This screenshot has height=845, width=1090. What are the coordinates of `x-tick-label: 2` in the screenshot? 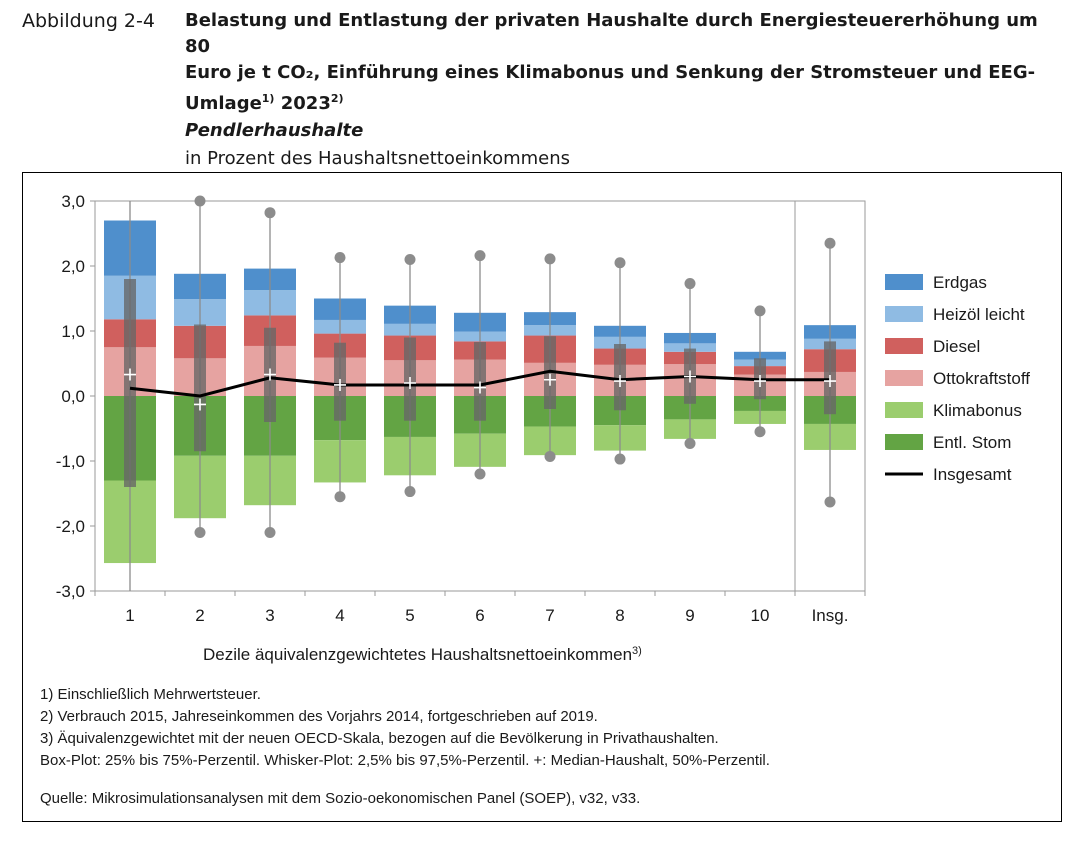 It's located at (199, 615).